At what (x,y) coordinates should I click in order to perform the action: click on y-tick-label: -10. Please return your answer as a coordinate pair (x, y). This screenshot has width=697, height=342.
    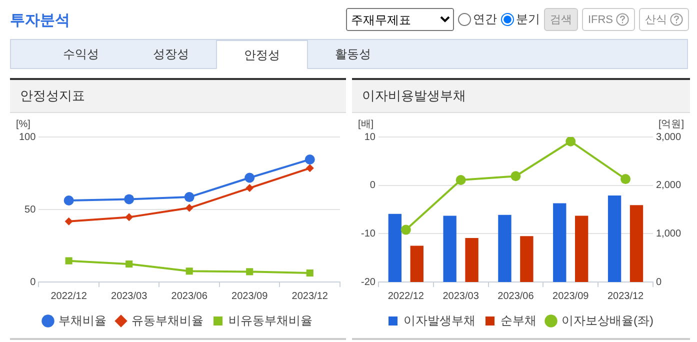
    Looking at the image, I should click on (368, 234).